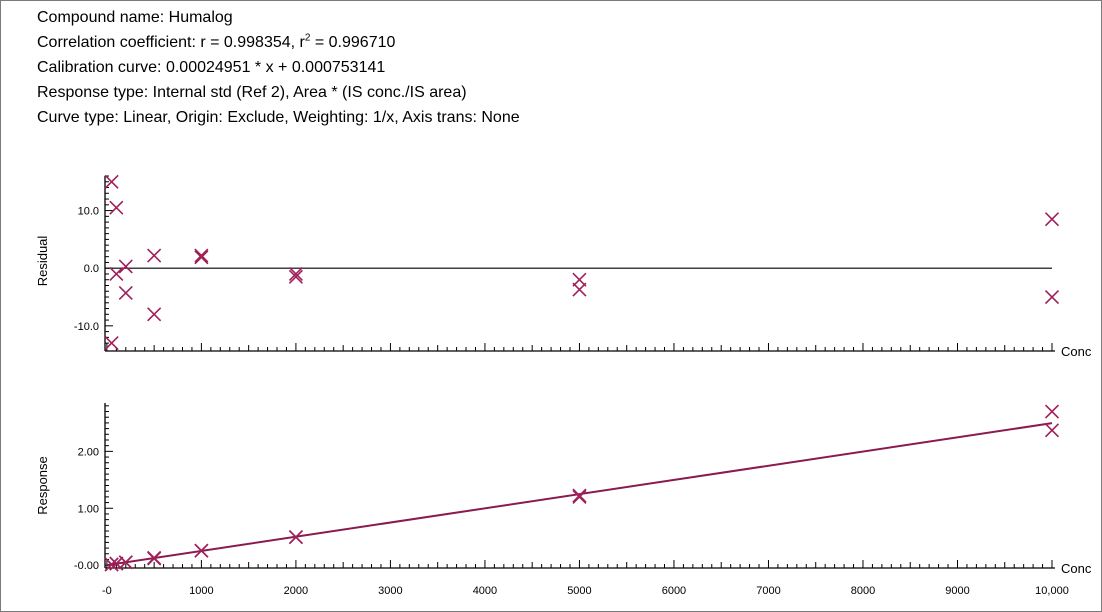 The width and height of the screenshot is (1102, 612). What do you see at coordinates (88, 212) in the screenshot?
I see `residual-y-tick-label: 10.0` at bounding box center [88, 212].